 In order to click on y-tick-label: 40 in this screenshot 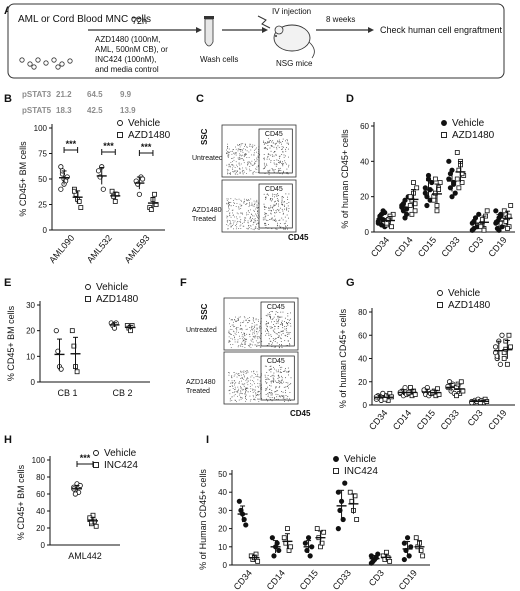, I will do `click(362, 359)`.